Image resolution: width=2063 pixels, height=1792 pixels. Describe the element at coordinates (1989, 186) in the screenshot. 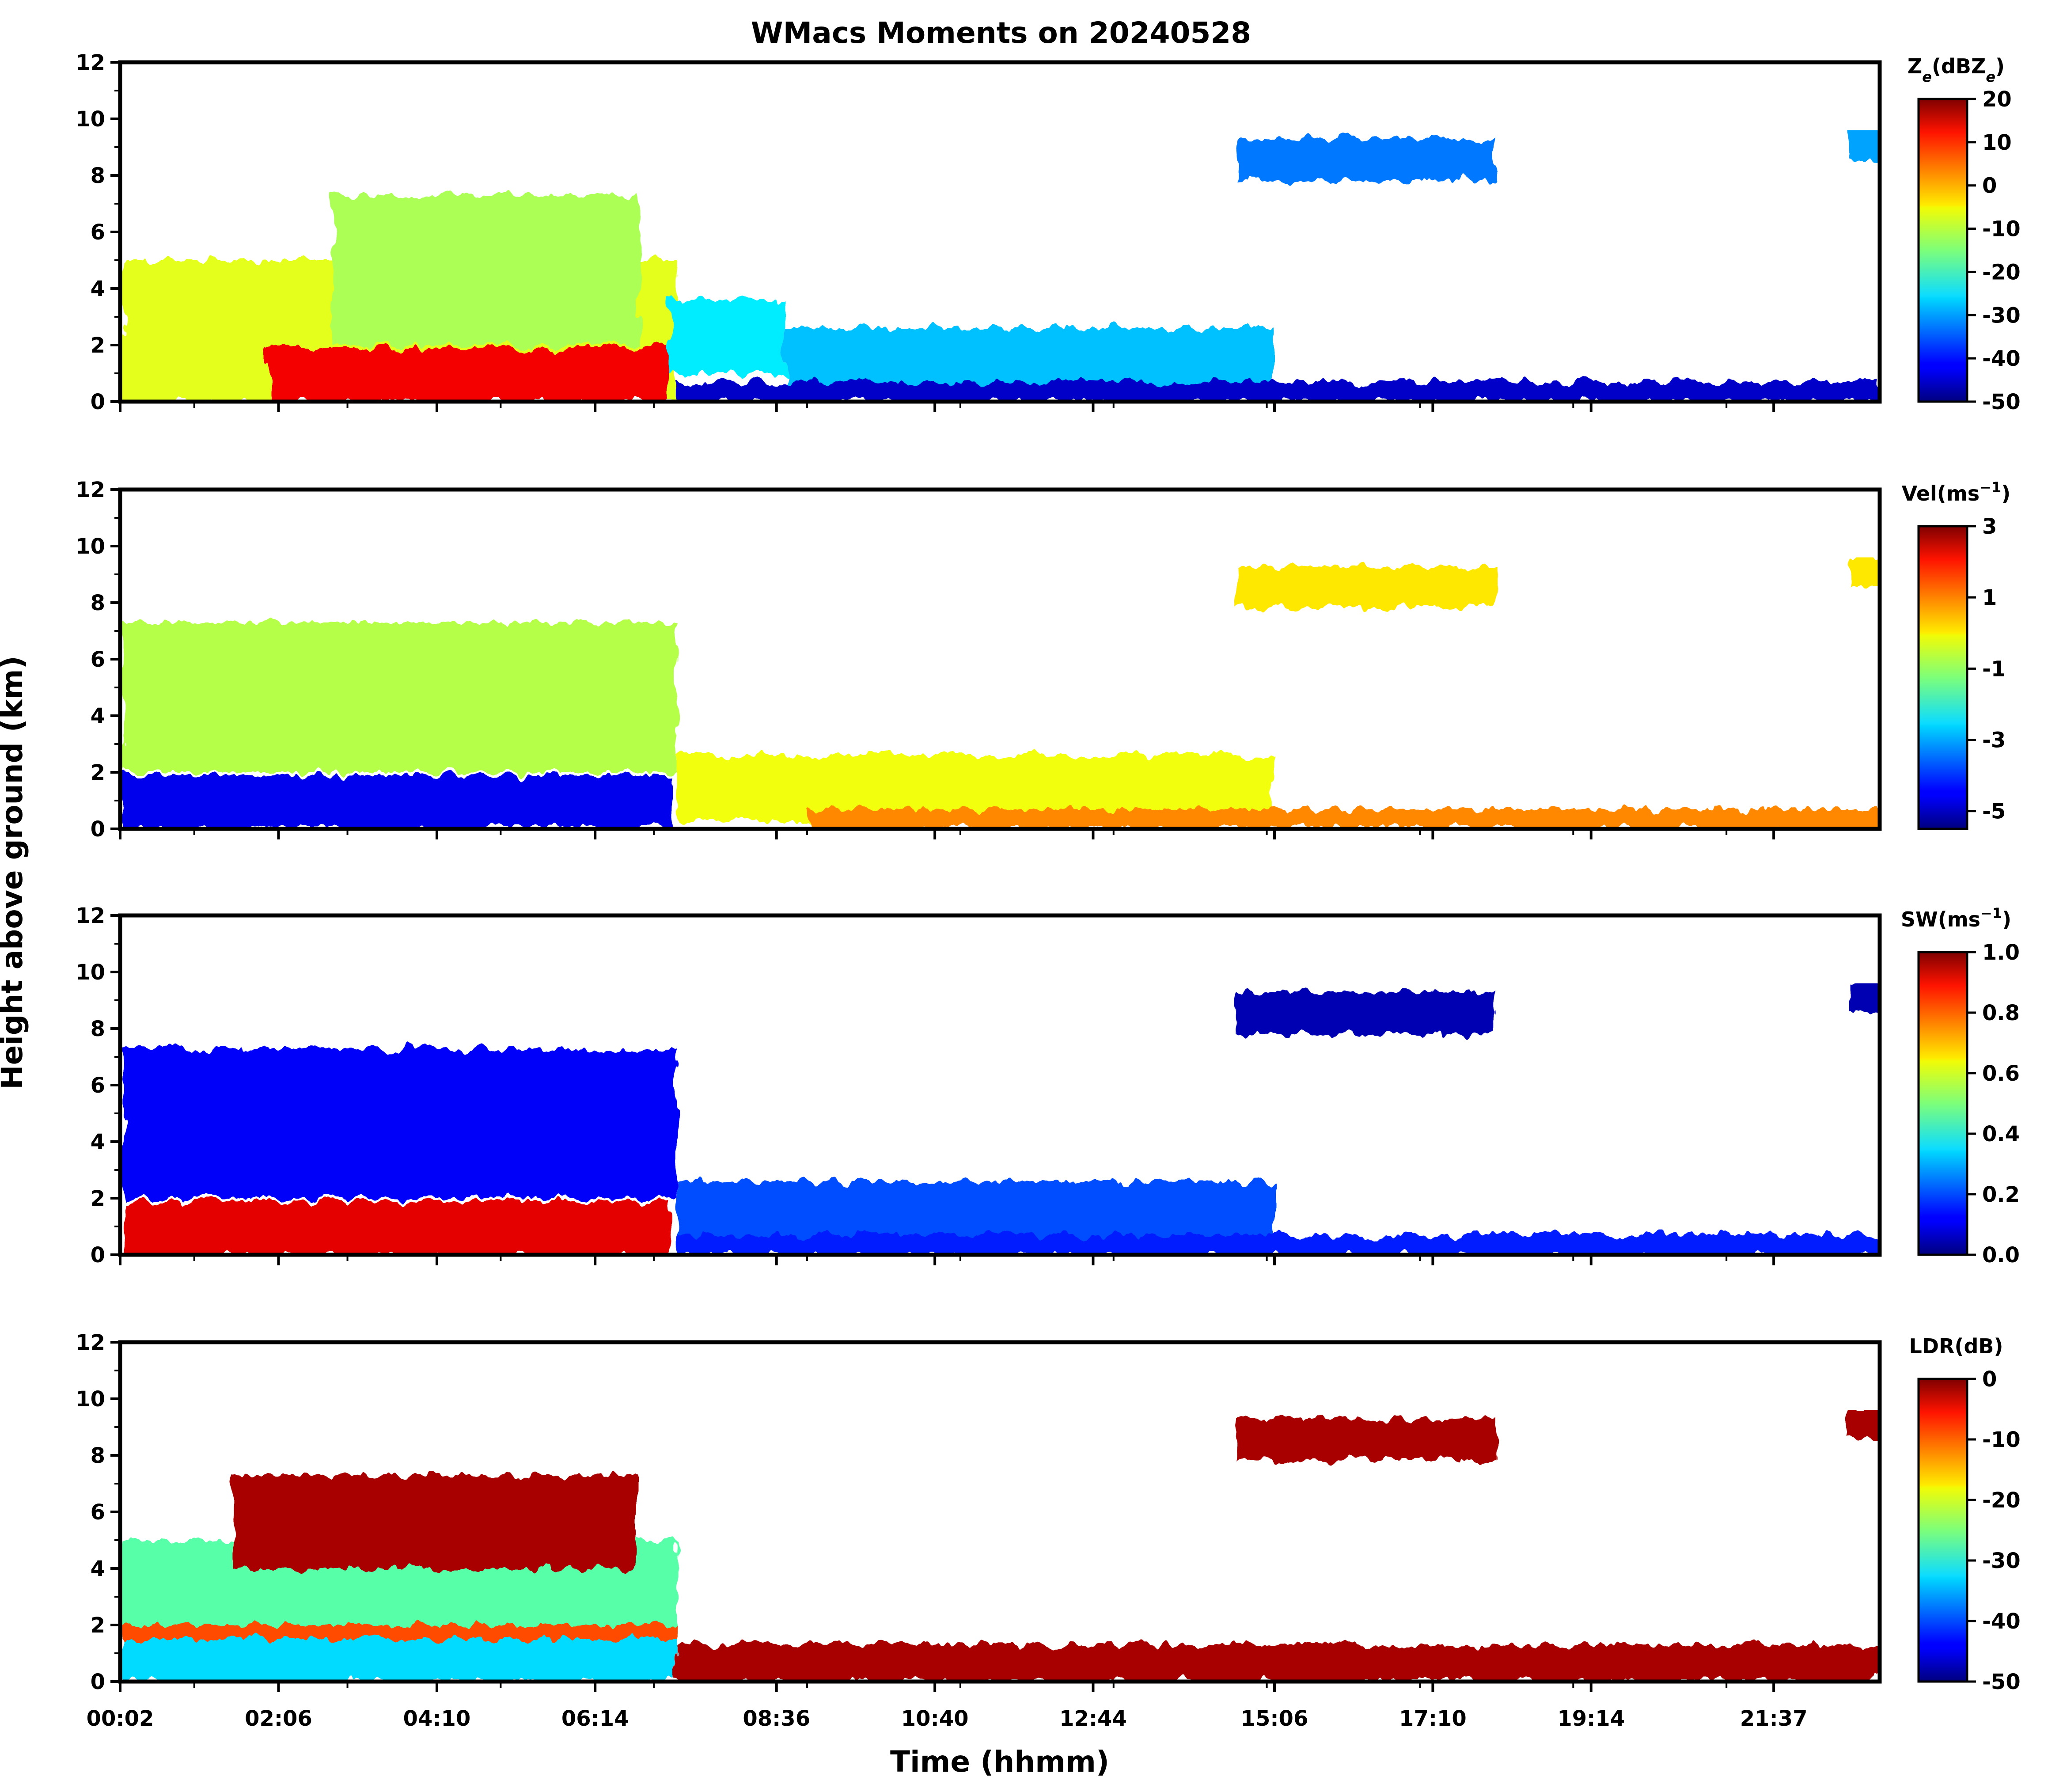

I see `colorbar-tick-label: 0` at that location.